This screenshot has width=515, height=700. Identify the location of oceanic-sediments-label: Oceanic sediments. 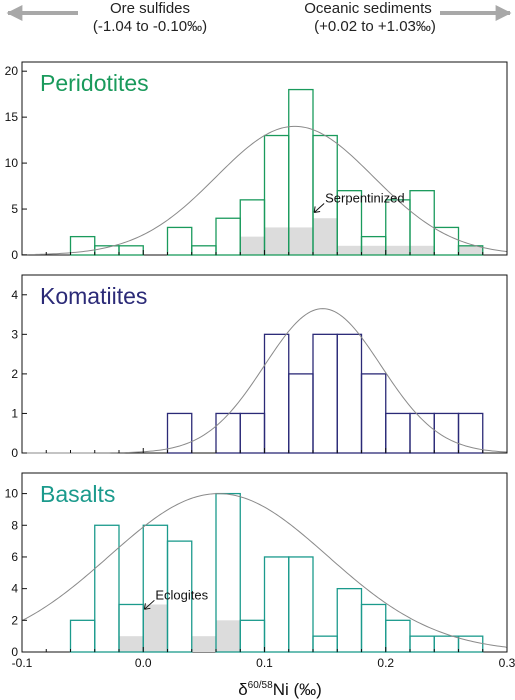
(368, 8).